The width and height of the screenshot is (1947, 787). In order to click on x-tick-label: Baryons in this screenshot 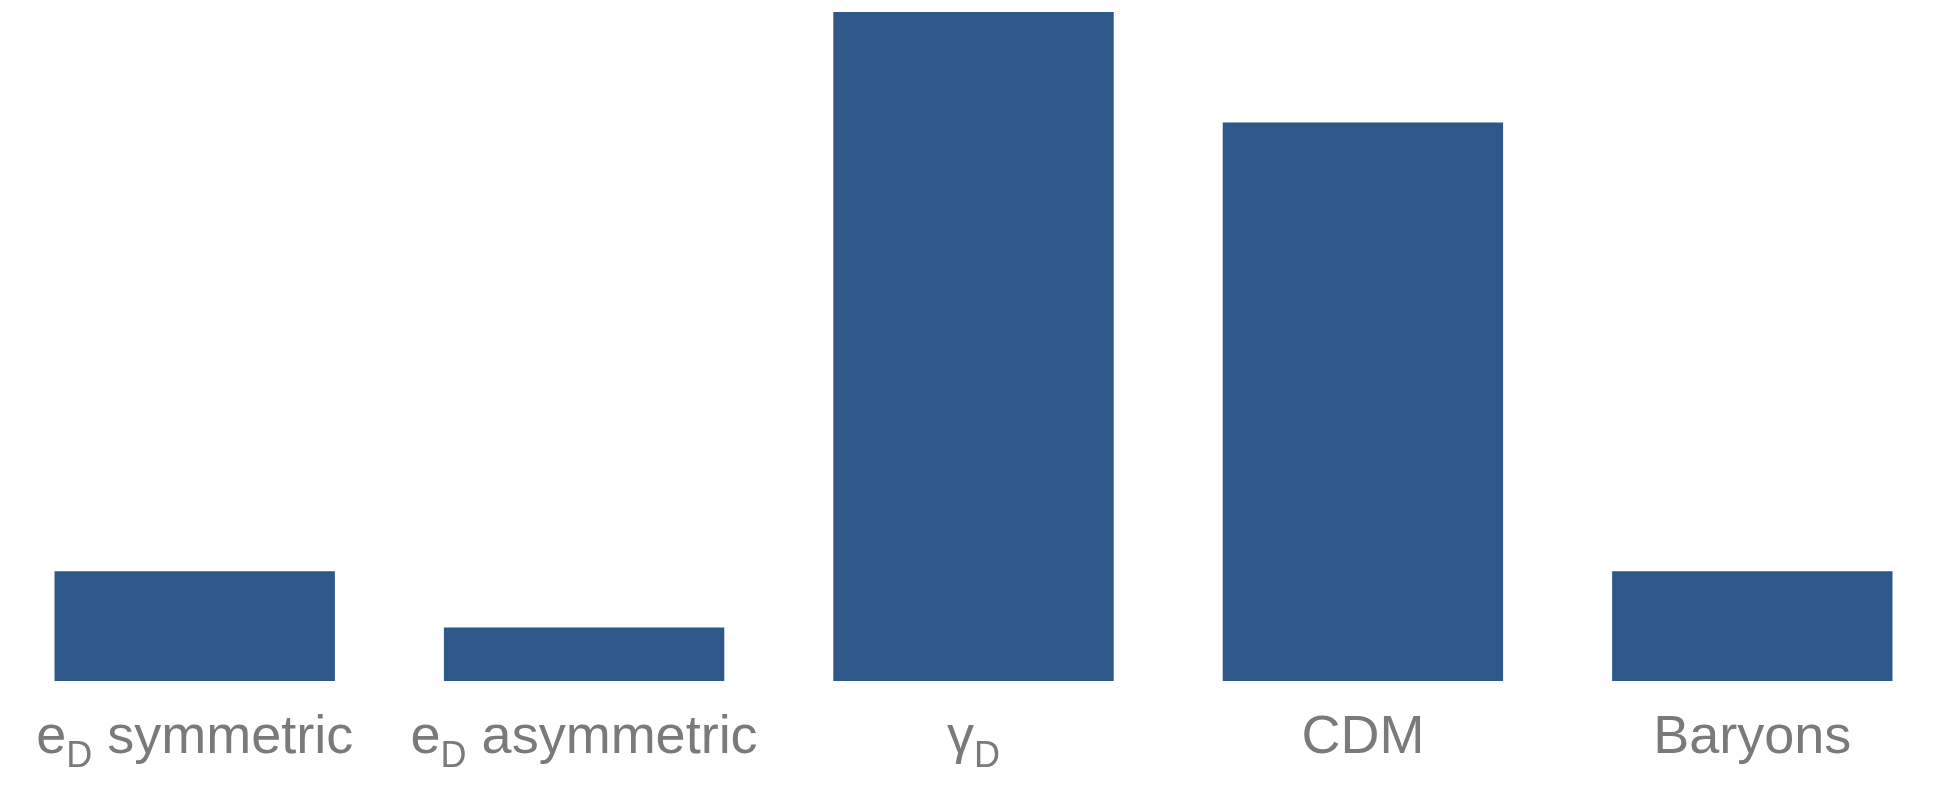, I will do `click(1752, 734)`.